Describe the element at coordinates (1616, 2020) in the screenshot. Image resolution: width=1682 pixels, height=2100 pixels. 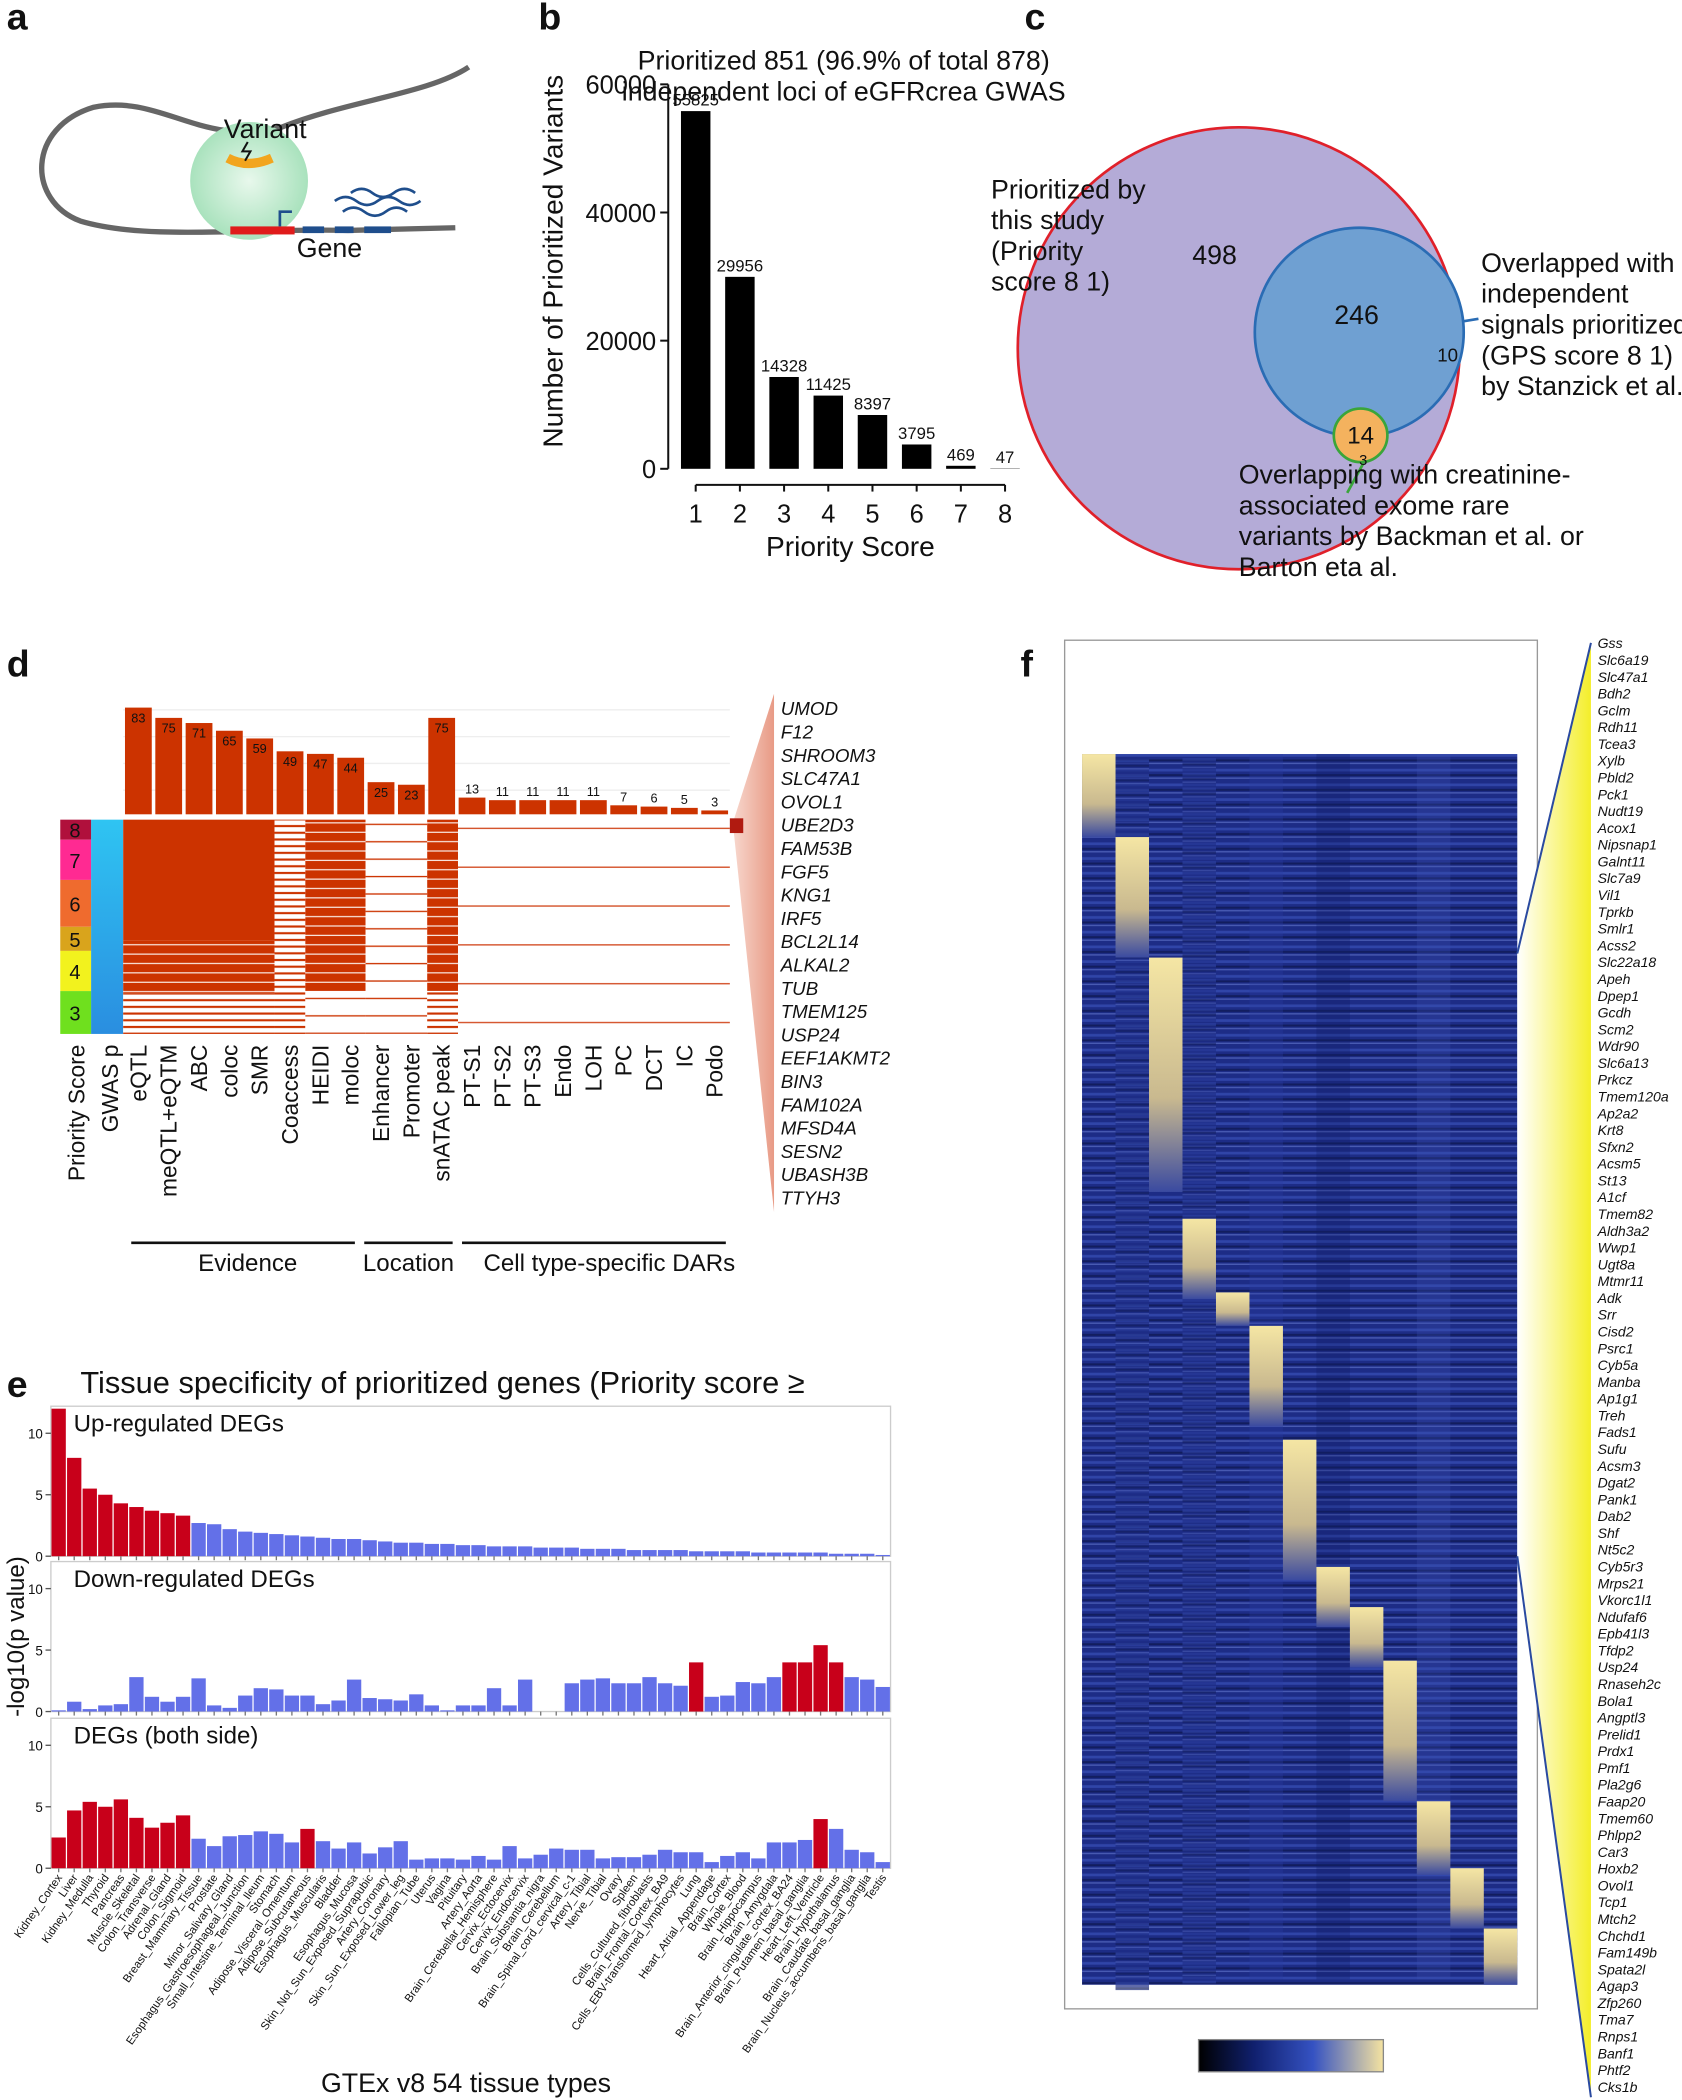
I see `gene-label: Tma7` at that location.